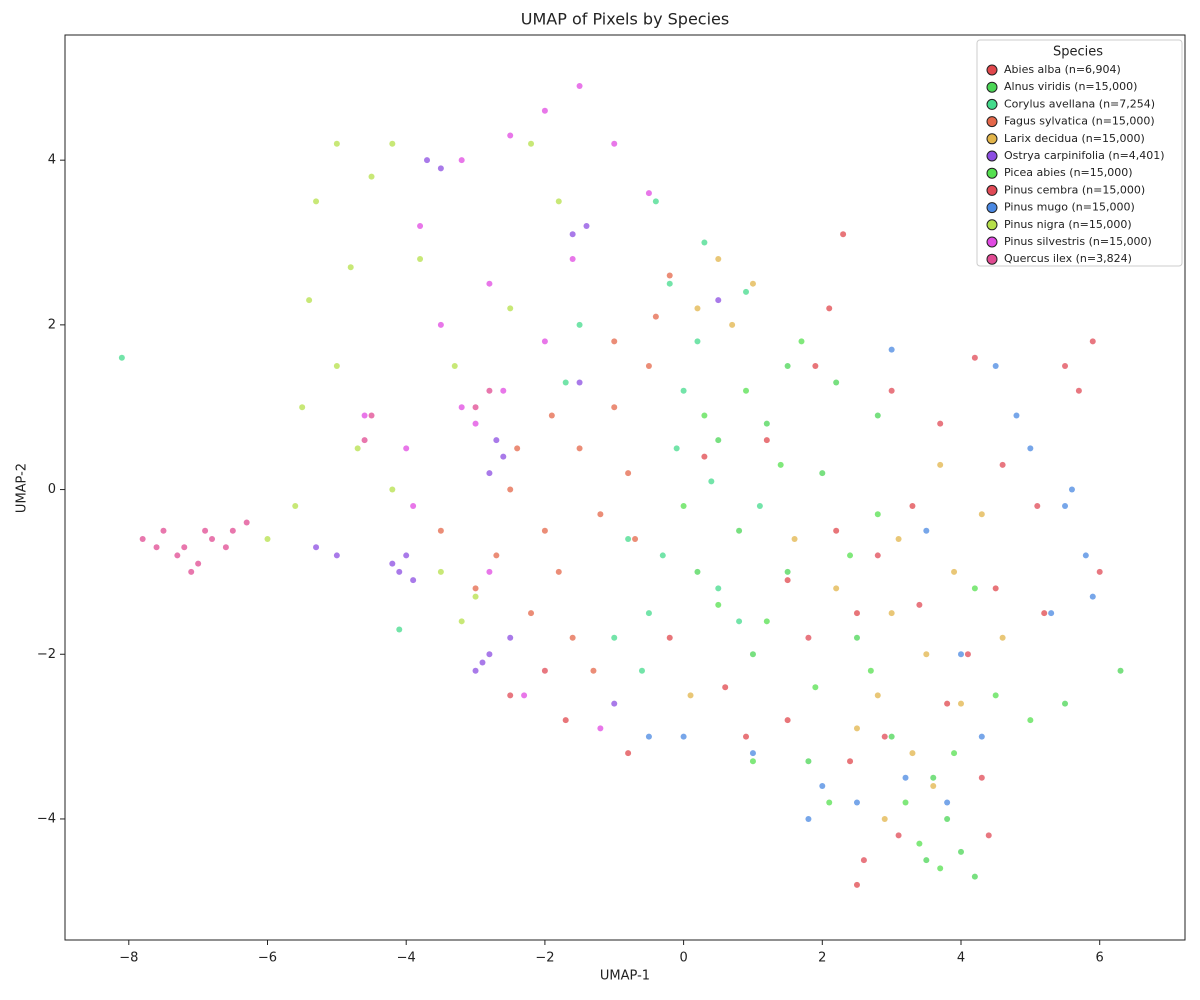  Describe the element at coordinates (822, 958) in the screenshot. I see `x-tick-label: 2` at that location.